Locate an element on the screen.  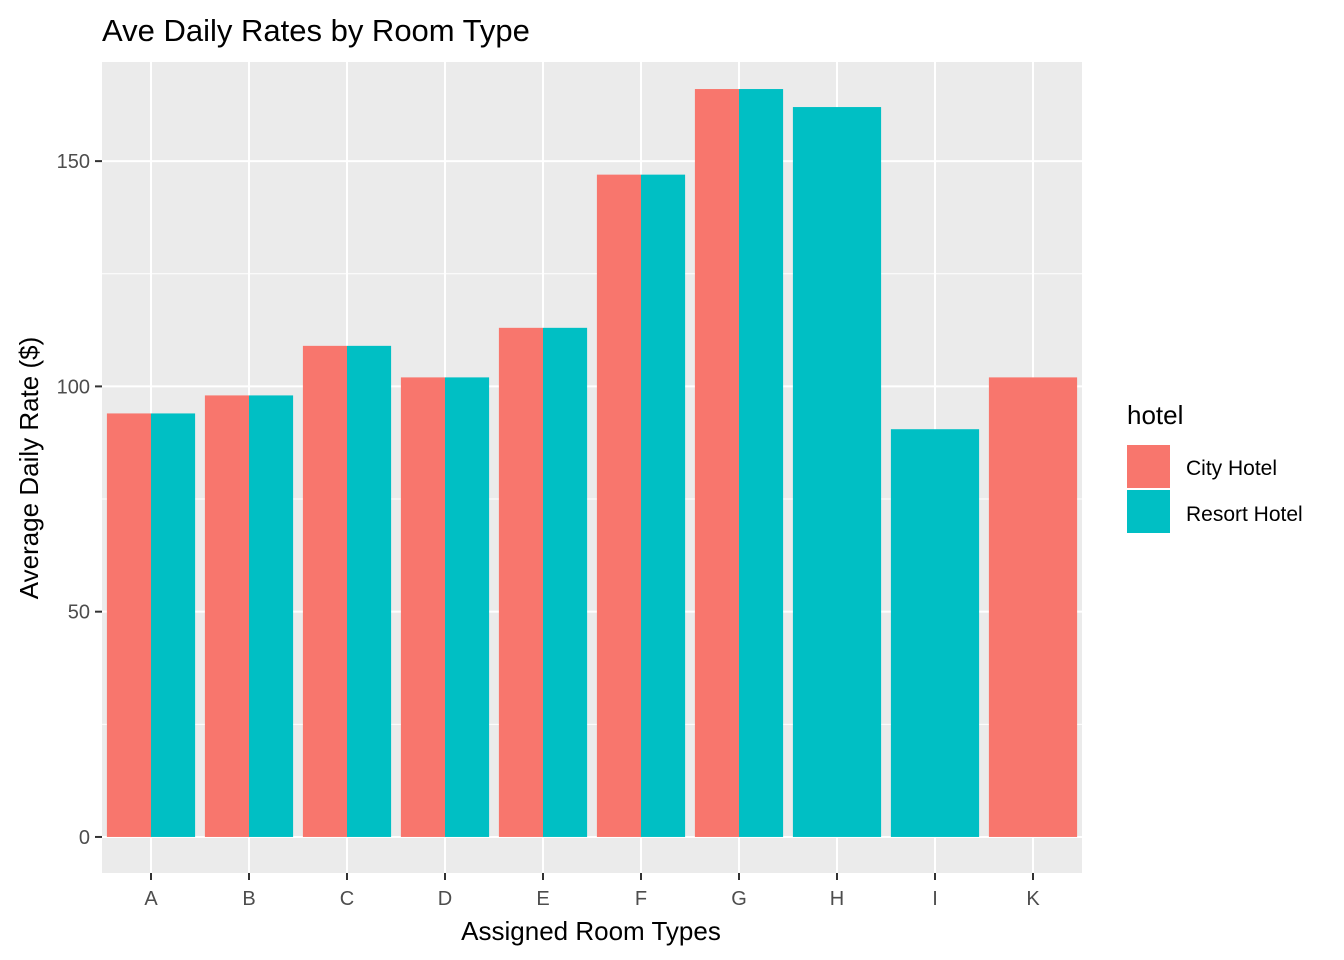
x-tick-label: K is located at coordinates (1033, 899).